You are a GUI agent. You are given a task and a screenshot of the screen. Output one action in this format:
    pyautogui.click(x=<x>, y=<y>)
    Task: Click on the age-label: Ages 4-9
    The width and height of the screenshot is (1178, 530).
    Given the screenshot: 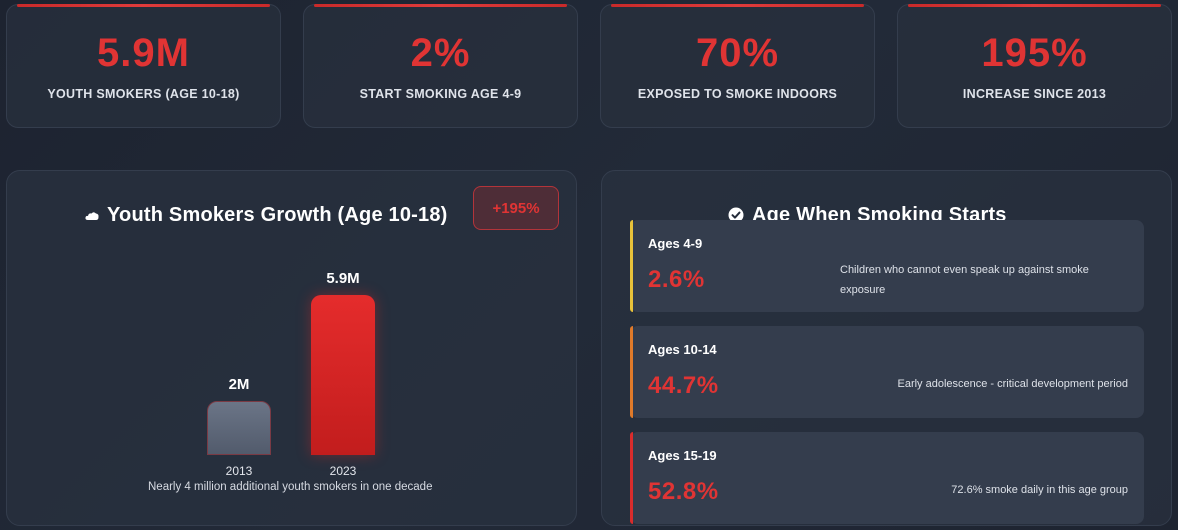 What is the action you would take?
    pyautogui.click(x=675, y=243)
    